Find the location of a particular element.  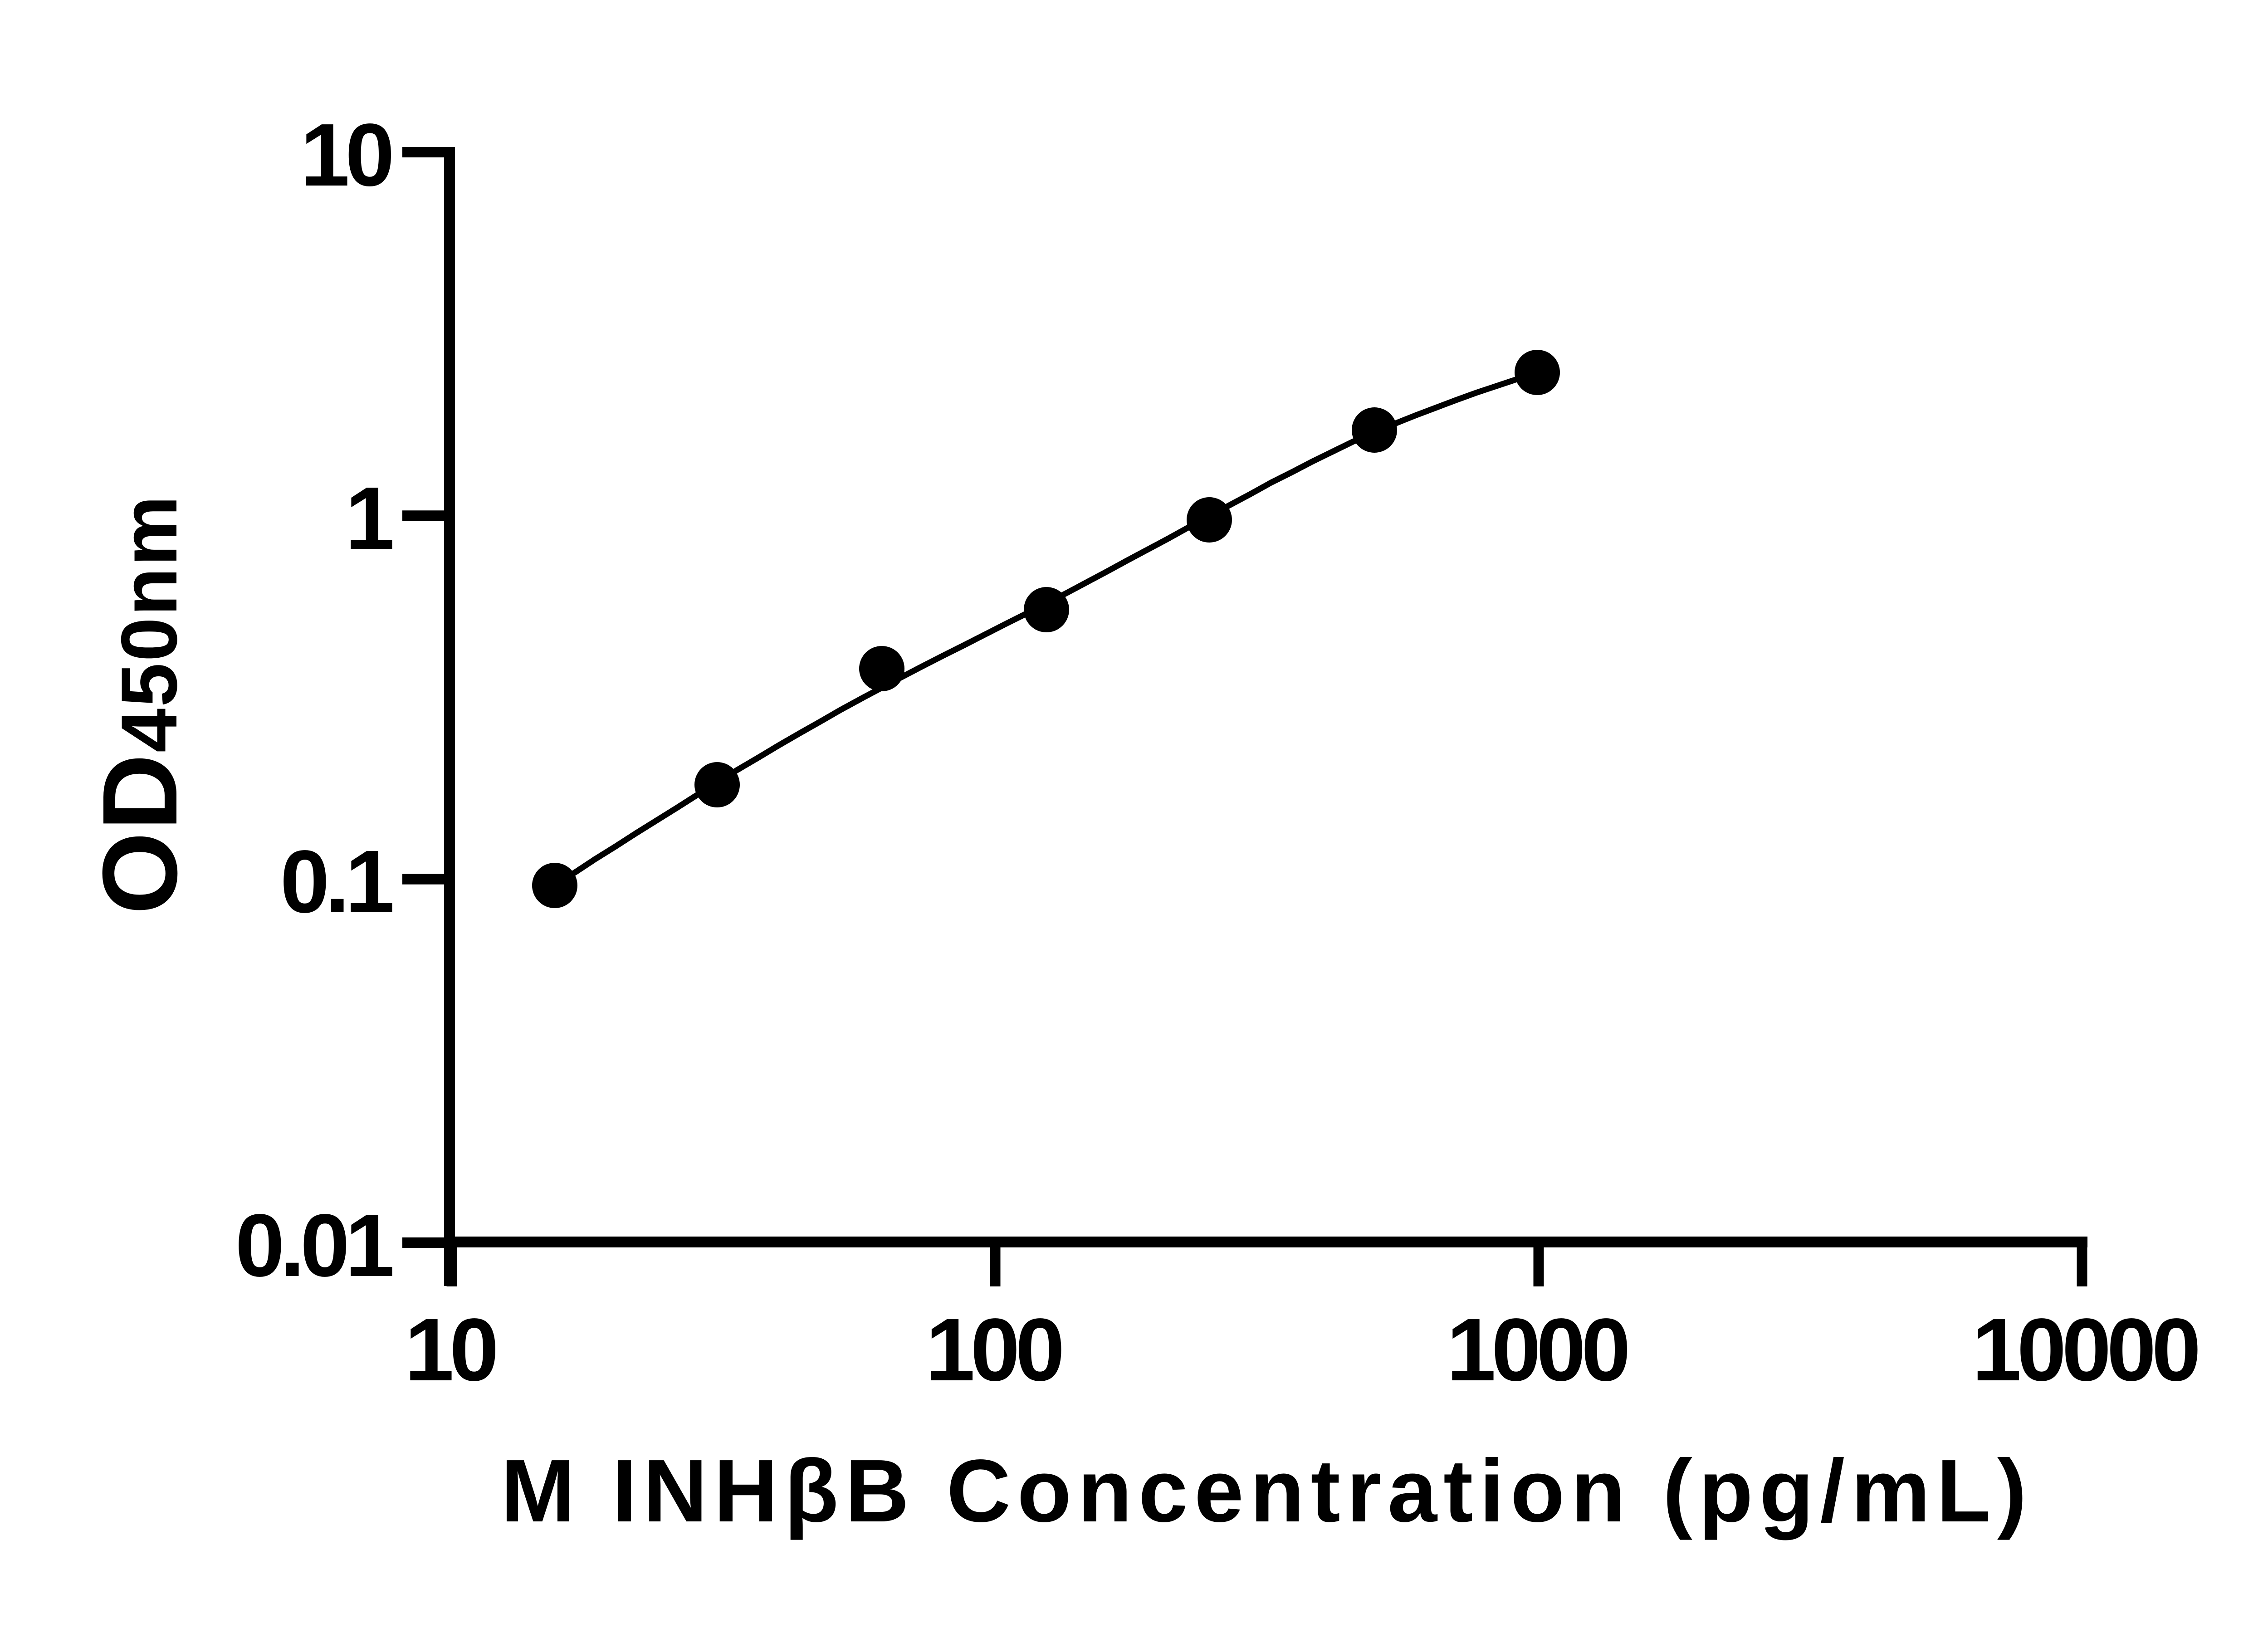

svg-text: OD450nm is located at coordinates (140, 704).